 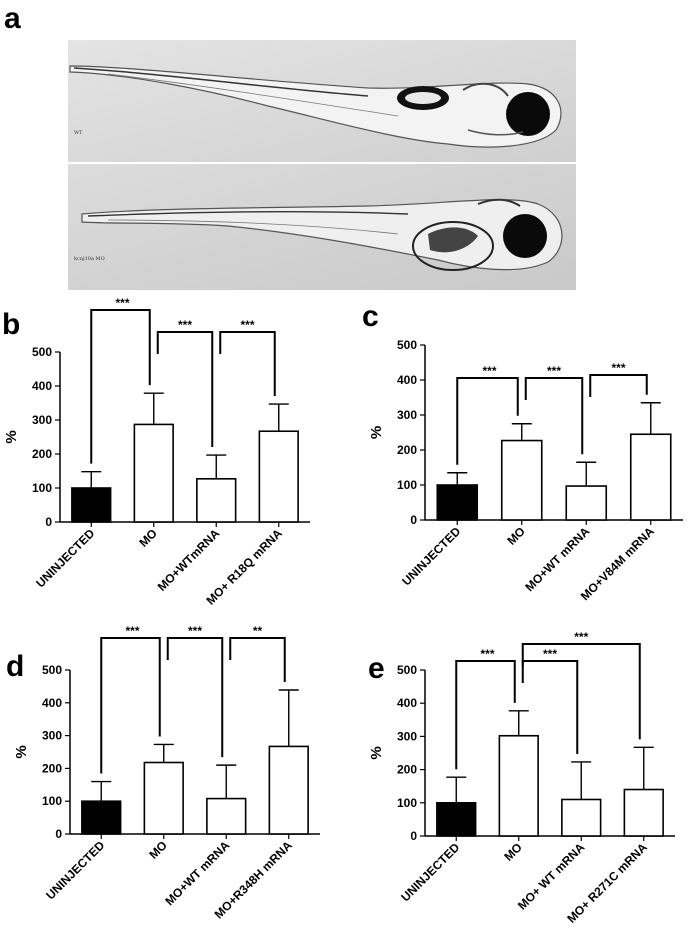 I want to click on photo-label-wt: WT, so click(x=78, y=133).